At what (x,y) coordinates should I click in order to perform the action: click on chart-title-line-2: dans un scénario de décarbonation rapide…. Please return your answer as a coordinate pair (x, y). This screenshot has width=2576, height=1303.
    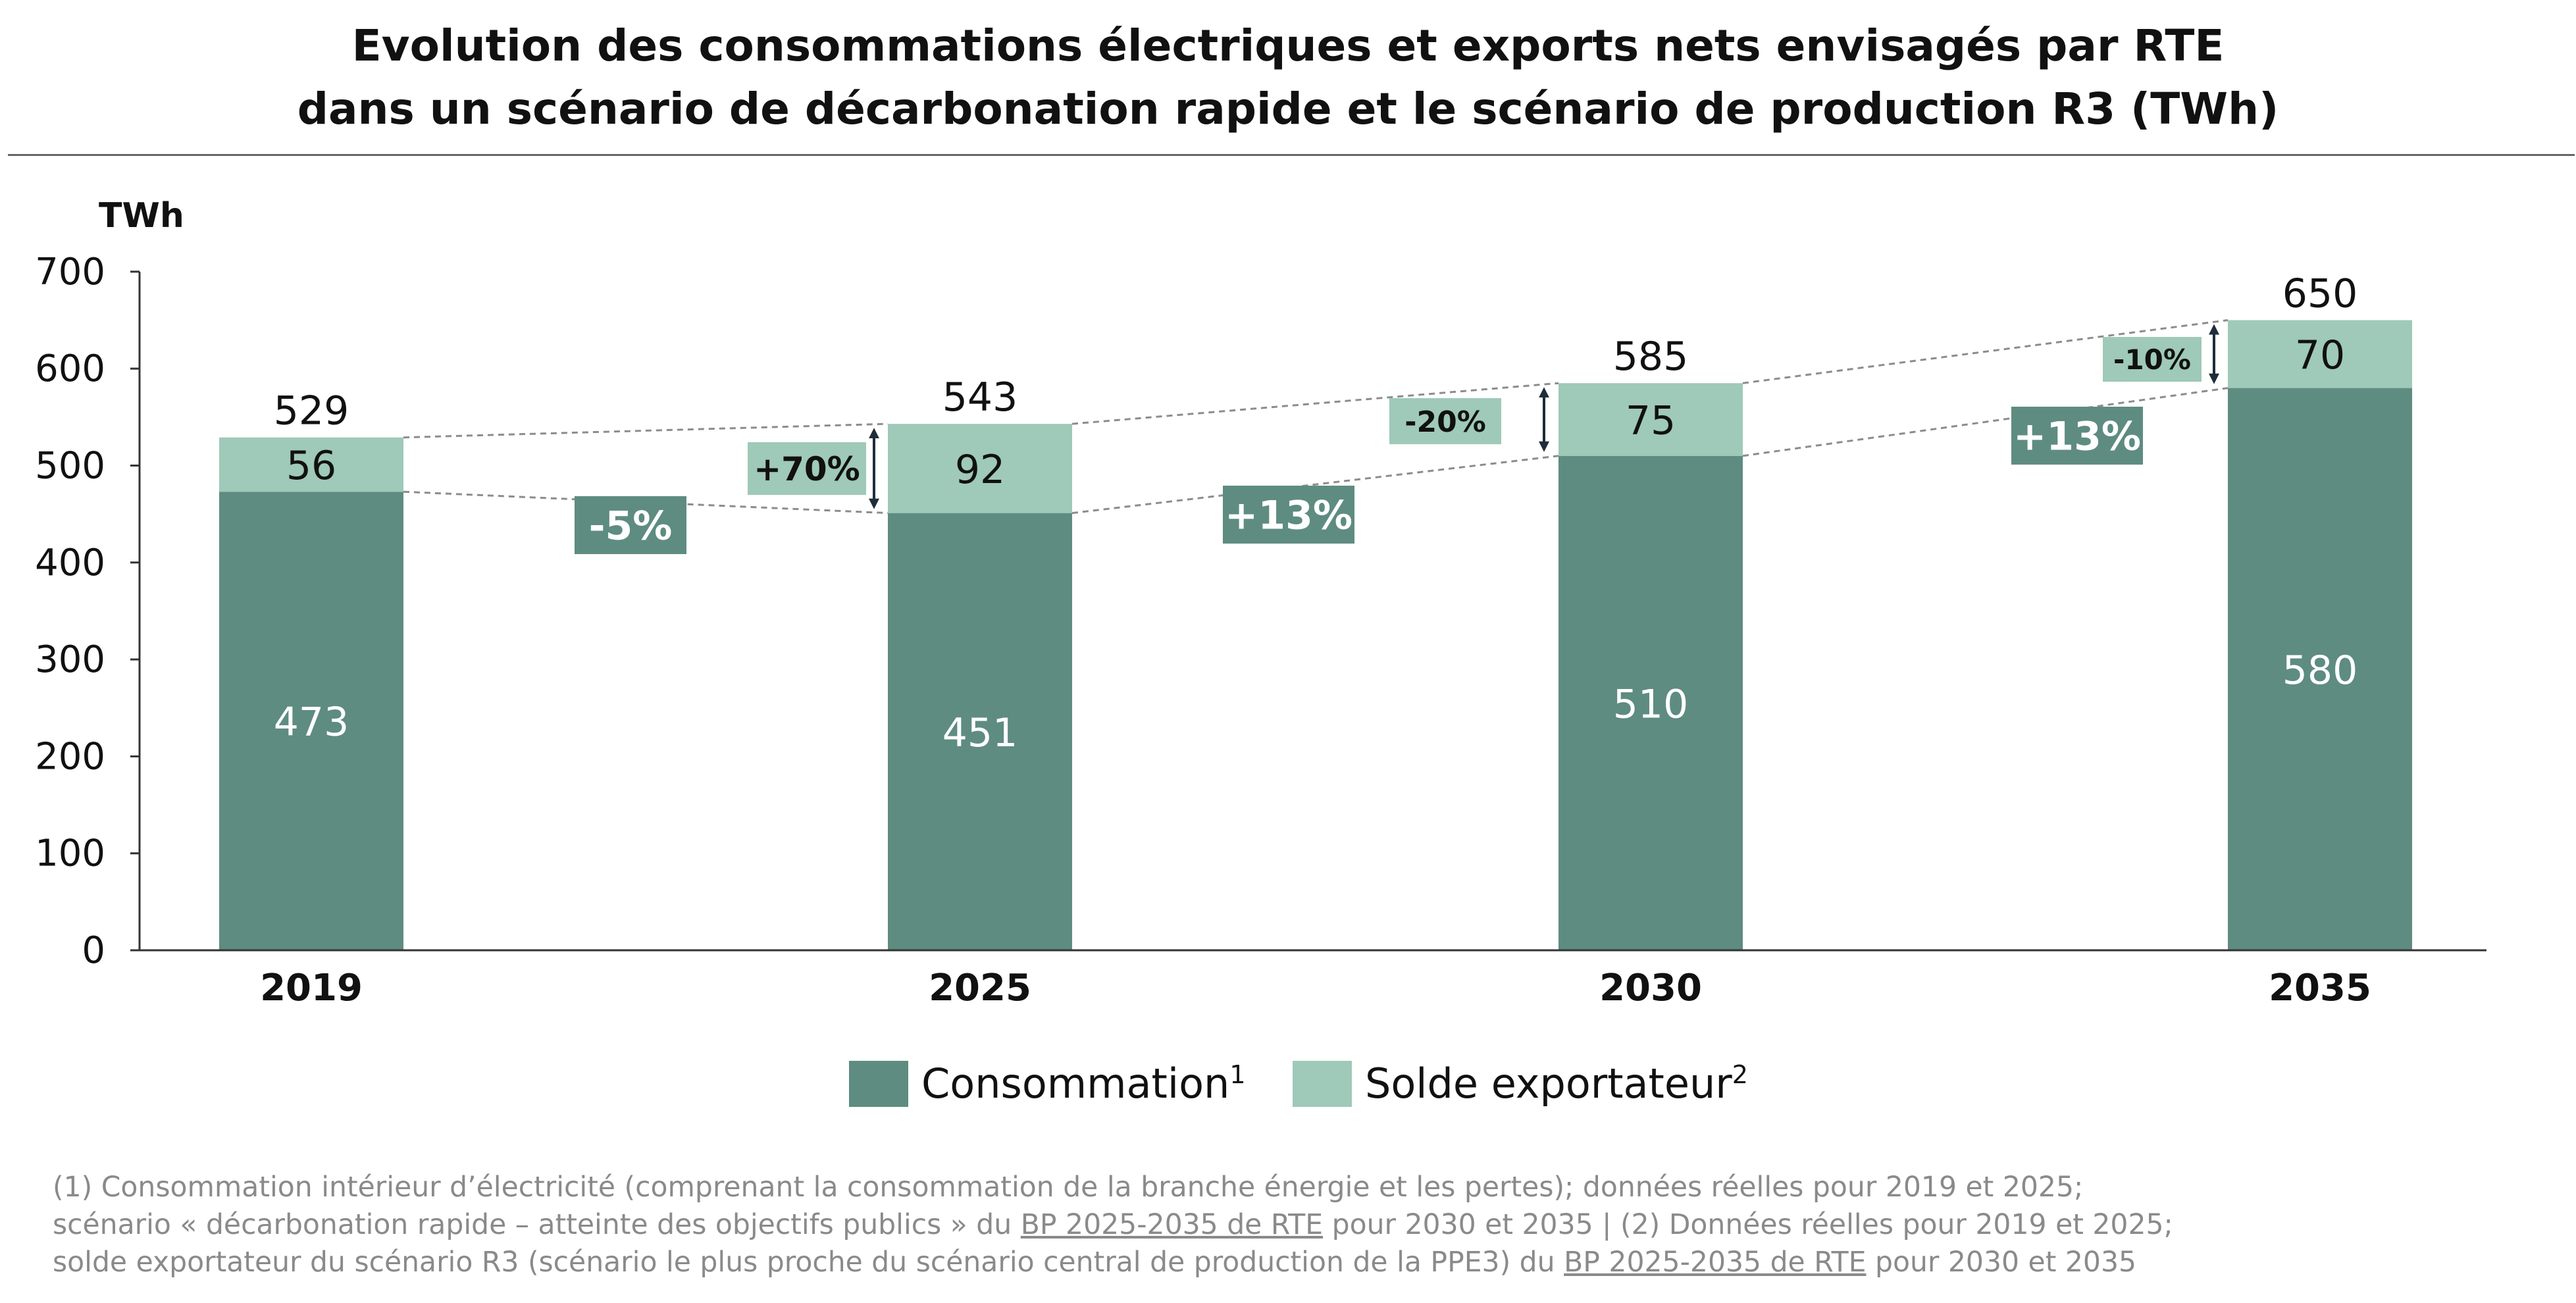
    Looking at the image, I should click on (1288, 109).